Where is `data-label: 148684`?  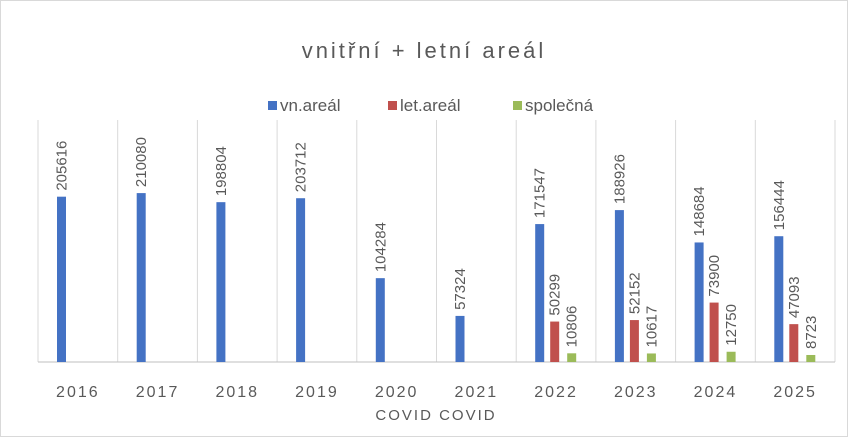
data-label: 148684 is located at coordinates (699, 211).